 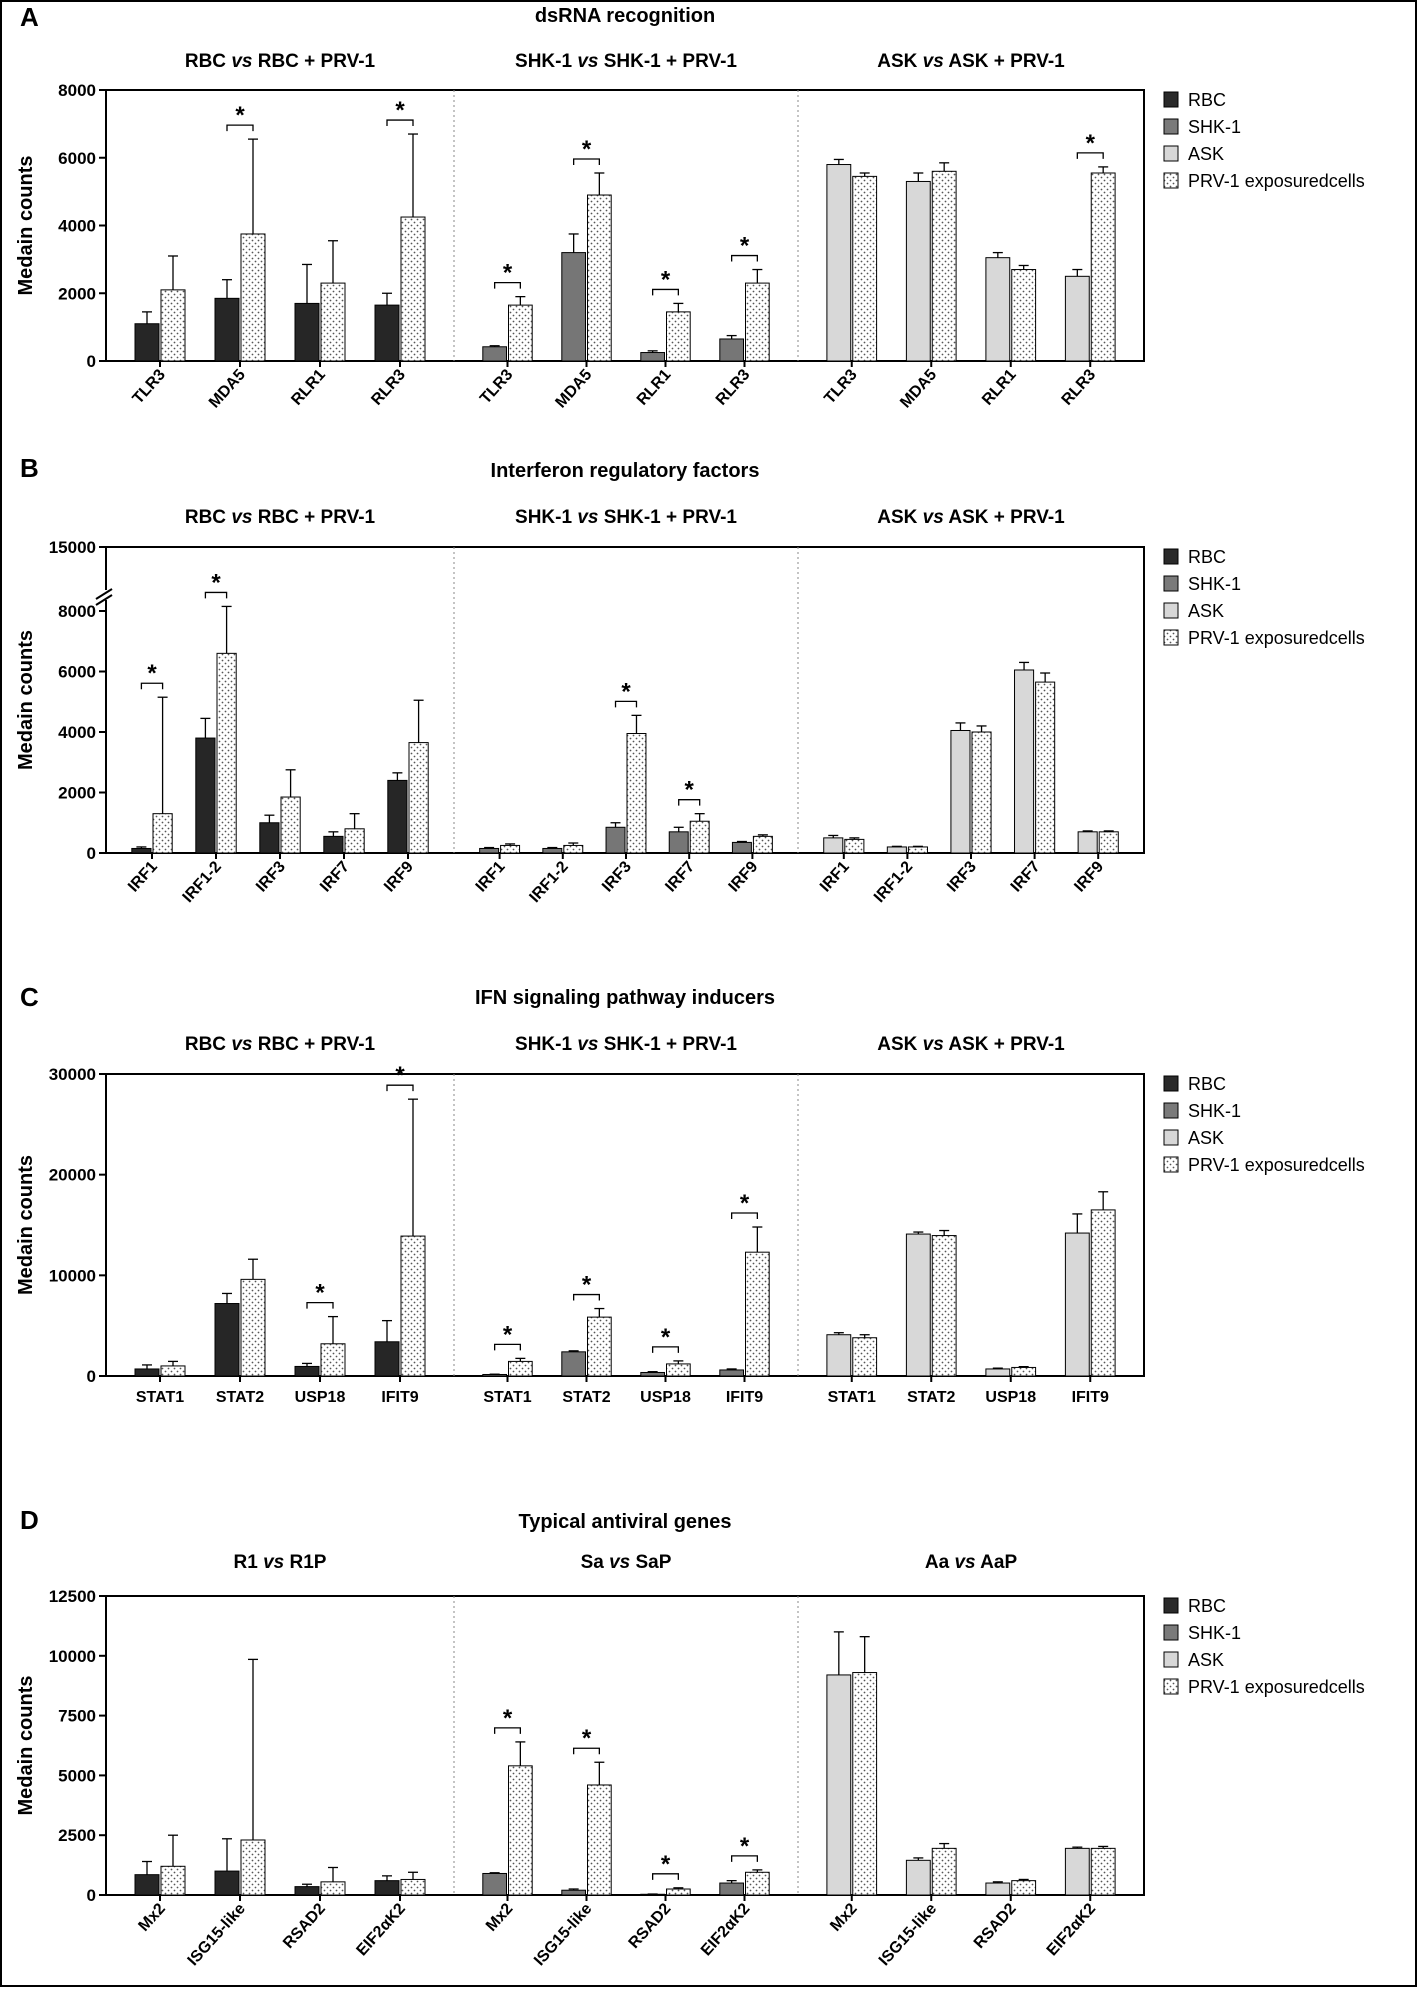 I want to click on y-axis-label: Medain counts, so click(x=26, y=700).